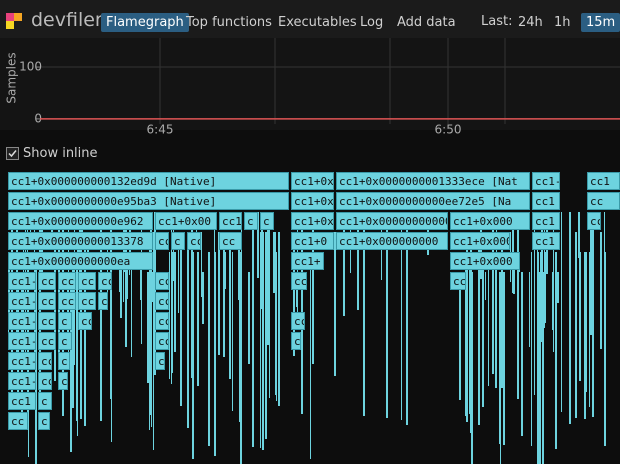  Describe the element at coordinates (433, 181) in the screenshot. I see `frame: cc1+0x0000000001333ece [Nat` at that location.